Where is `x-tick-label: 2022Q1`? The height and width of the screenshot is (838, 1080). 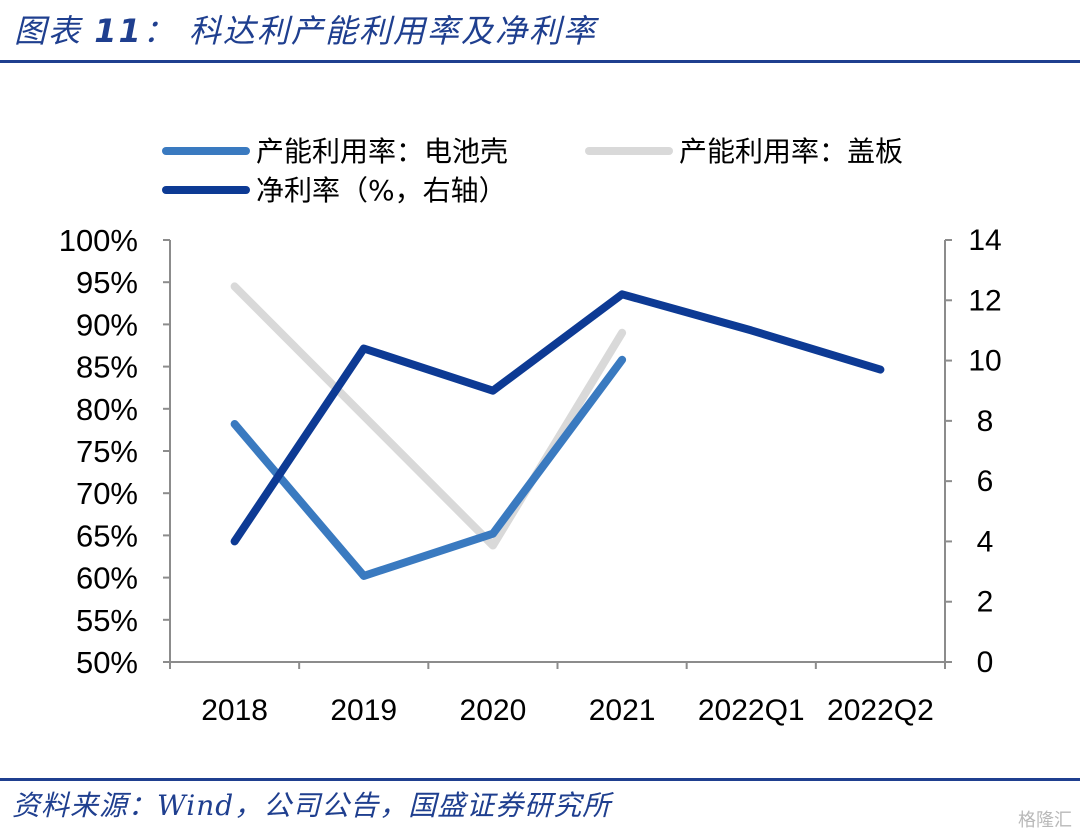 x-tick-label: 2022Q1 is located at coordinates (751, 710).